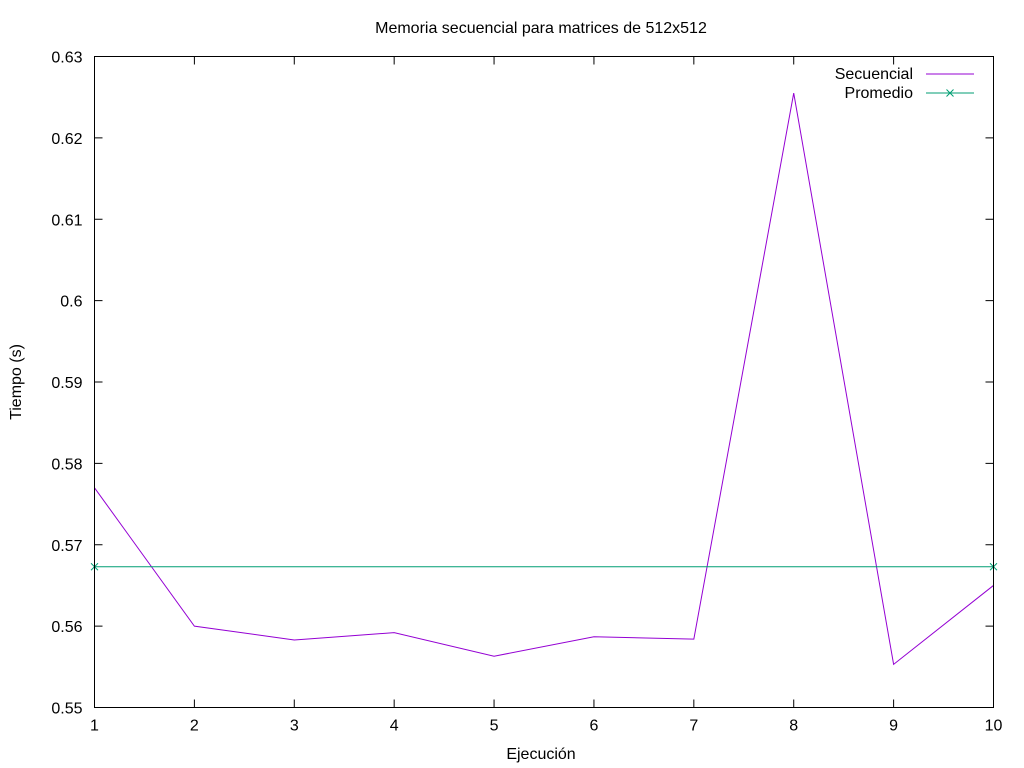  What do you see at coordinates (94, 726) in the screenshot?
I see `x-tick-label: 1` at bounding box center [94, 726].